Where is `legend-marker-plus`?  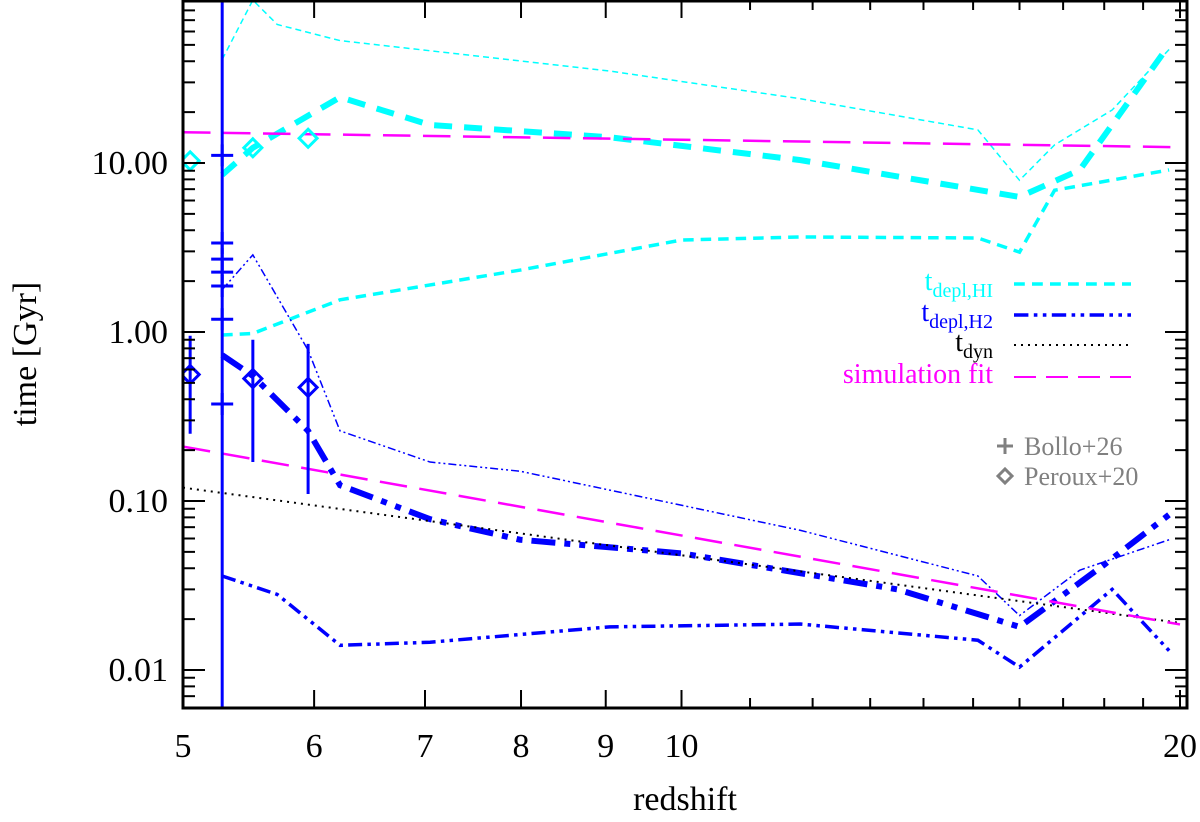
legend-marker-plus is located at coordinates (1005, 446).